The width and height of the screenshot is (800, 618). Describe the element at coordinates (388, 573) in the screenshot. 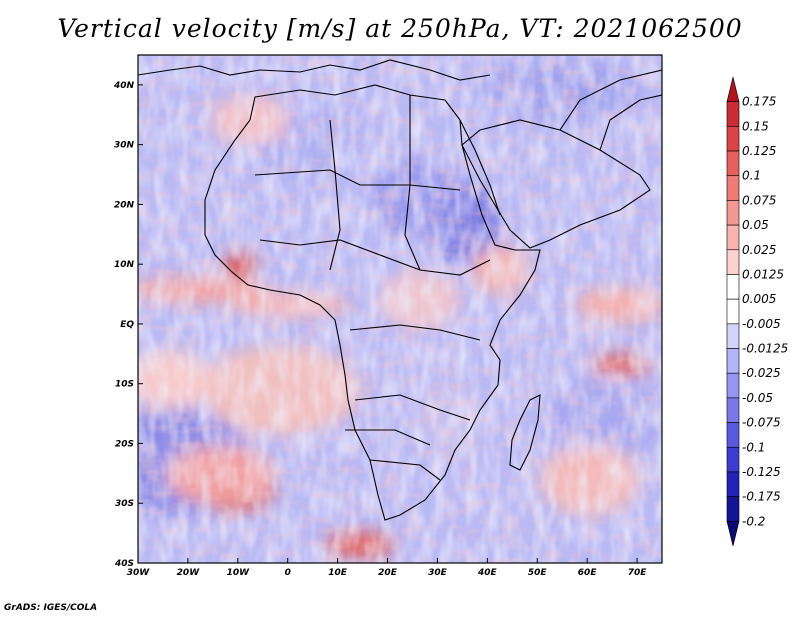

I see `lon-tick-label: 20E` at that location.